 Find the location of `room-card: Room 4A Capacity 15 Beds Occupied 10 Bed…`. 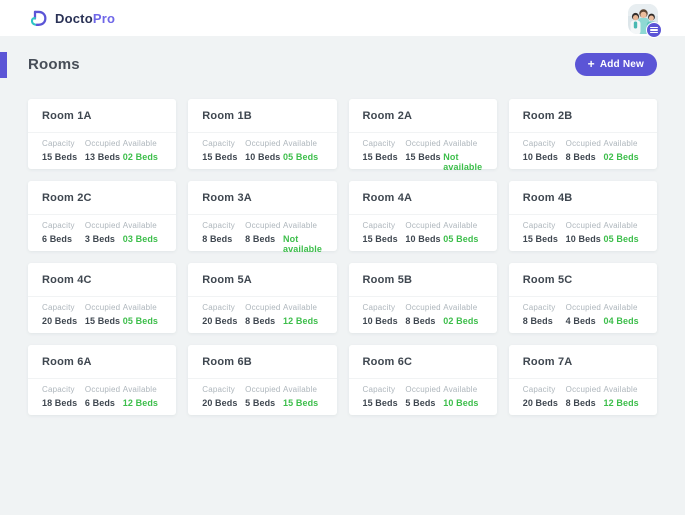

room-card: Room 4A Capacity 15 Beds Occupied 10 Bed… is located at coordinates (422, 216).